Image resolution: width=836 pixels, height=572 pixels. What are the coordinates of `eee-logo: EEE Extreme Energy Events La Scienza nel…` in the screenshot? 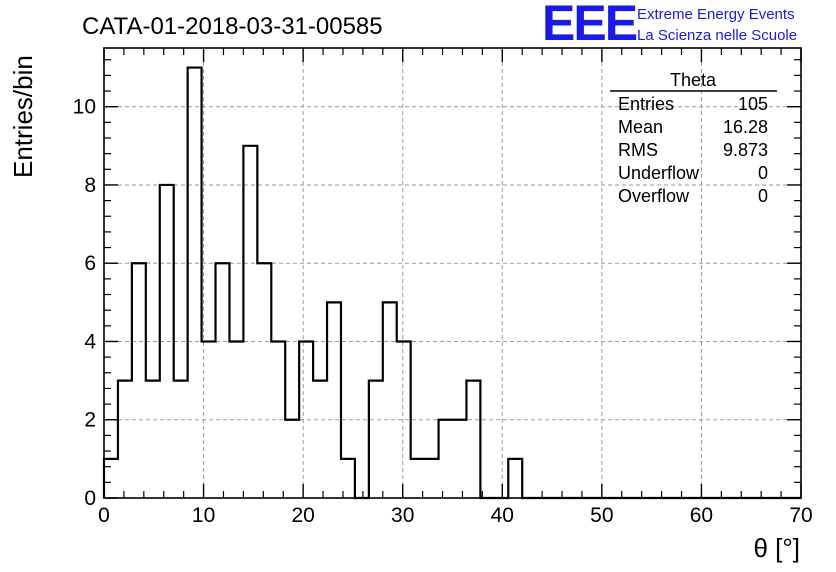 It's located at (669, 25).